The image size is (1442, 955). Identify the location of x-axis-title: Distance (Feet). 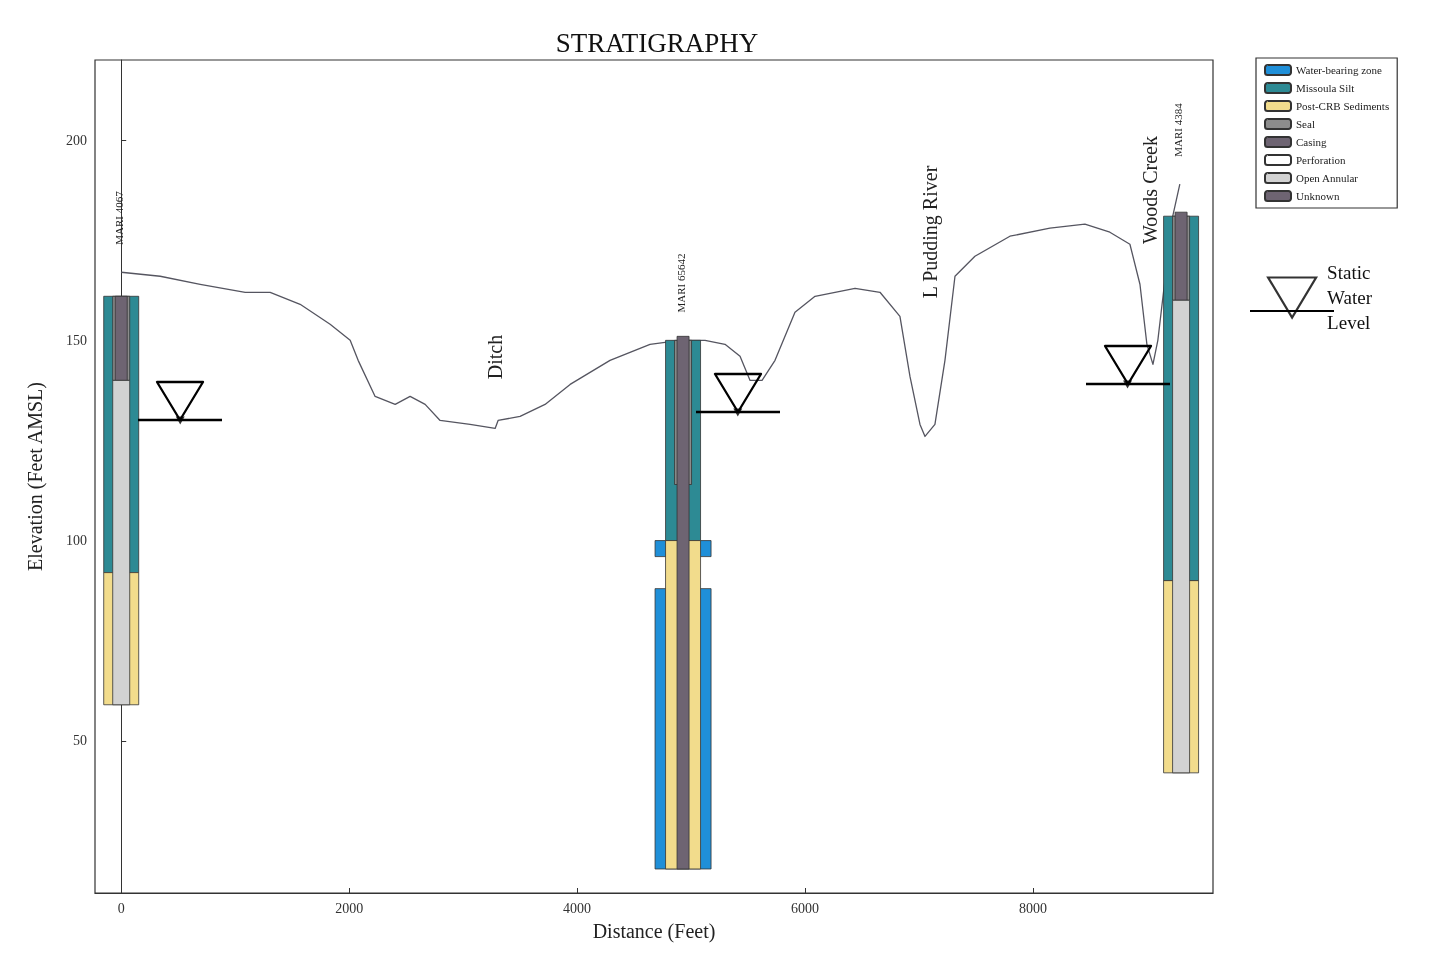
(654, 931).